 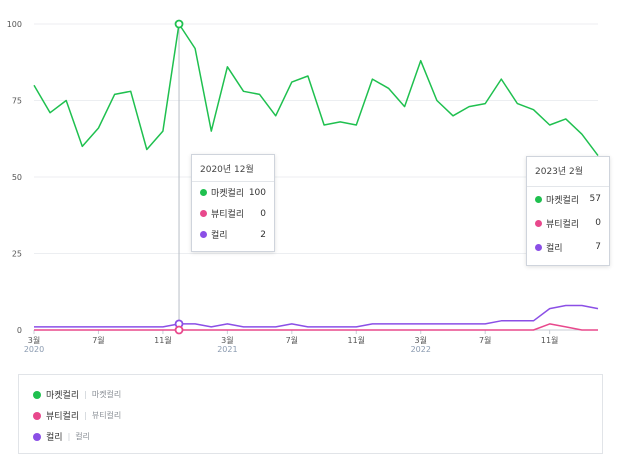 I want to click on tooltip-row-kurly: 컬리 7, so click(x=568, y=247).